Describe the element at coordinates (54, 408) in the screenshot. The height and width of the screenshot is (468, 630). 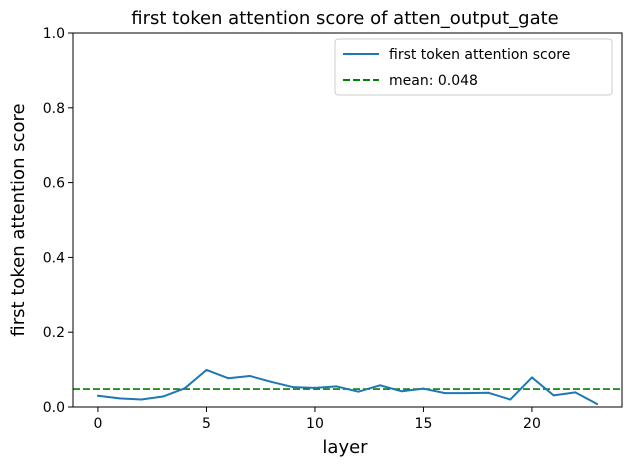
I see `y-tick-label: 0.0` at that location.